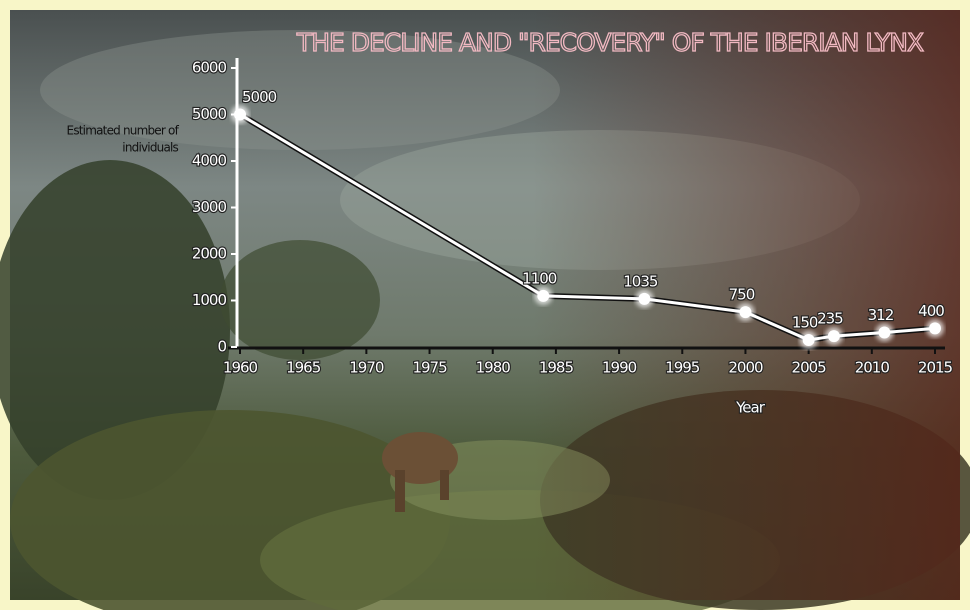 The image size is (970, 610). Describe the element at coordinates (366, 368) in the screenshot. I see `x-tick-label: 1970` at that location.